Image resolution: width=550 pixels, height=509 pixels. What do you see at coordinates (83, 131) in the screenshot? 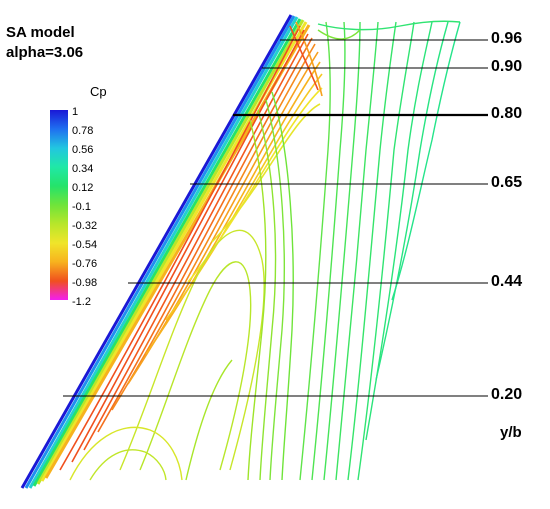
I see `legend-label: 0.78` at bounding box center [83, 131].